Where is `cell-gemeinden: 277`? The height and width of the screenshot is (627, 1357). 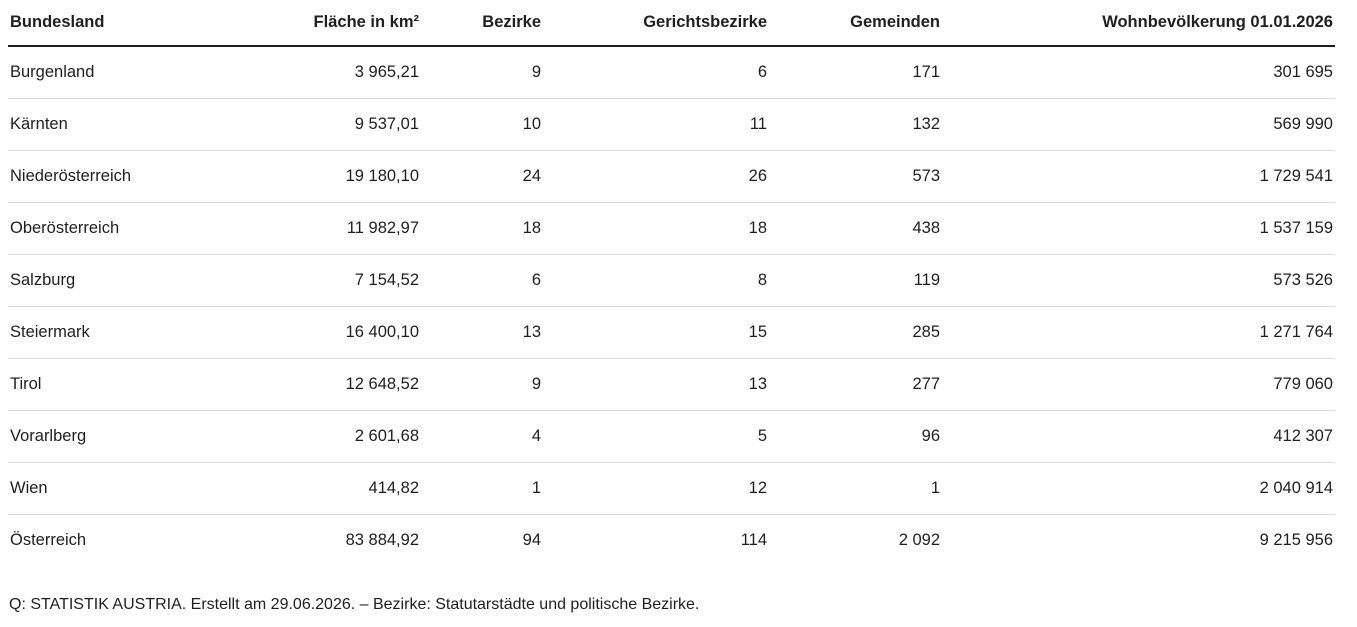 cell-gemeinden: 277 is located at coordinates (855, 384).